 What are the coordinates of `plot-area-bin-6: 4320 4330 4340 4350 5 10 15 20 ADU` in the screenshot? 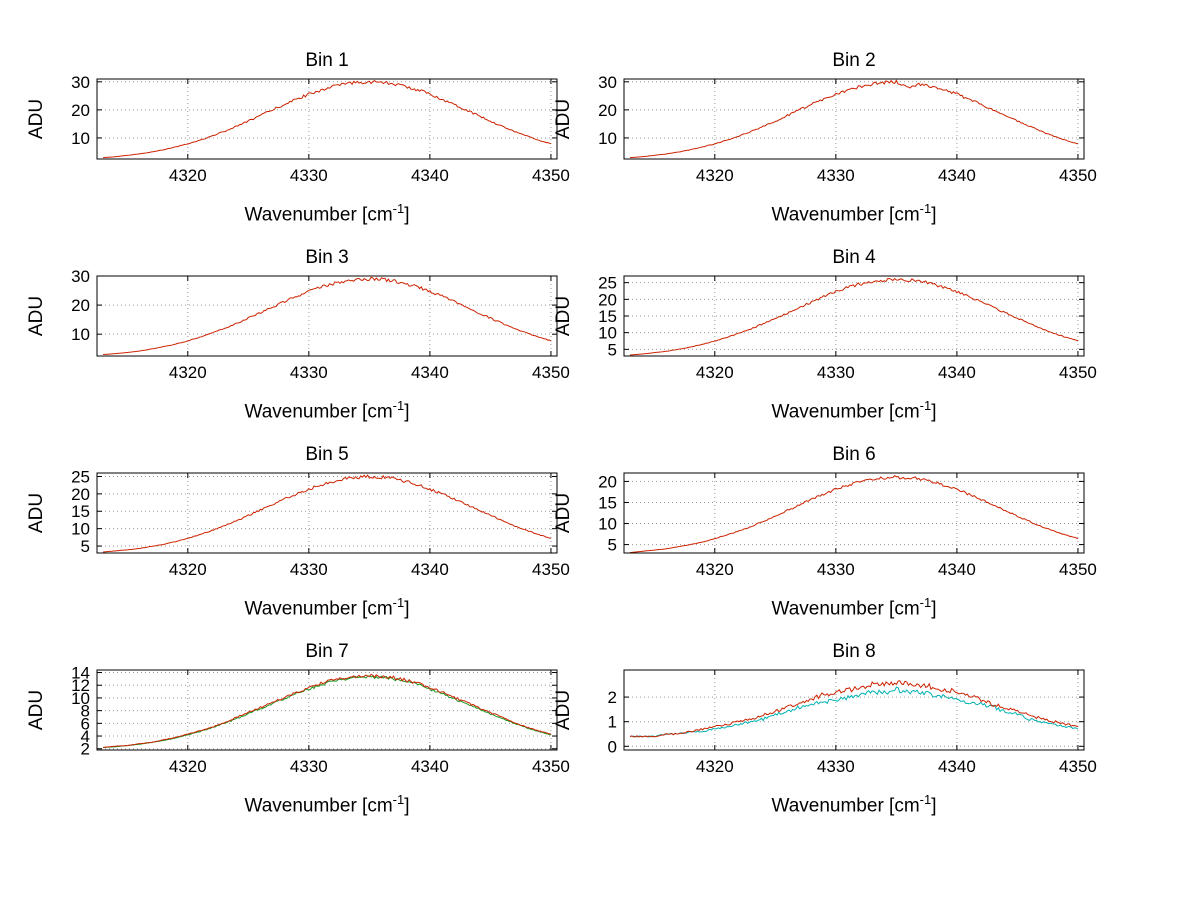 It's located at (825, 525).